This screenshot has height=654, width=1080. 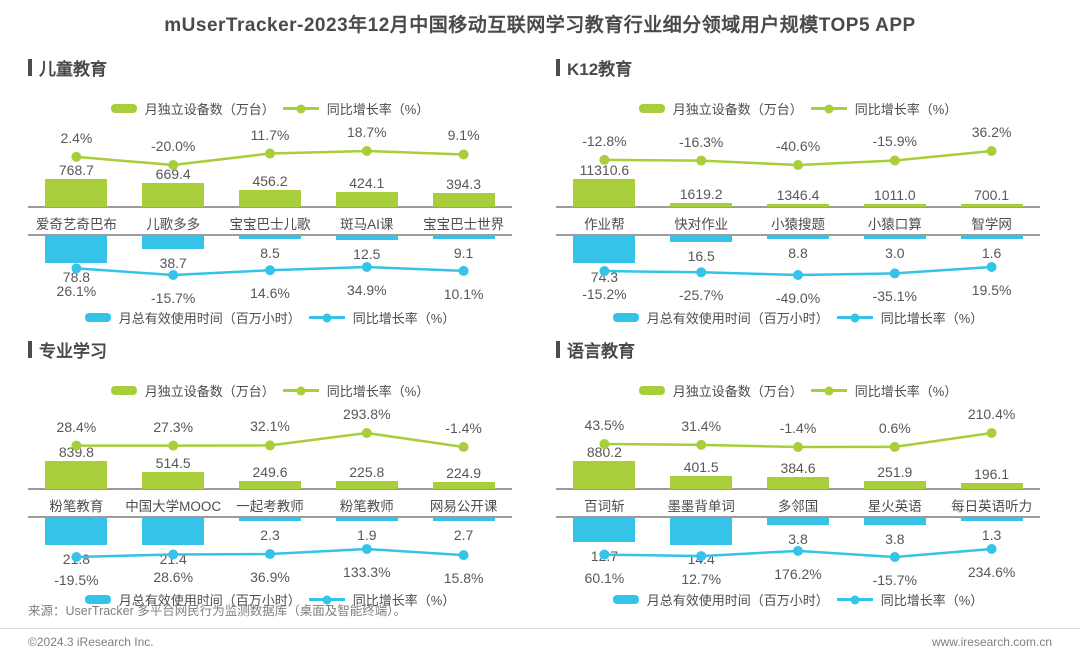 What do you see at coordinates (270, 181) in the screenshot?
I see `bar-value-label: 456.2` at bounding box center [270, 181].